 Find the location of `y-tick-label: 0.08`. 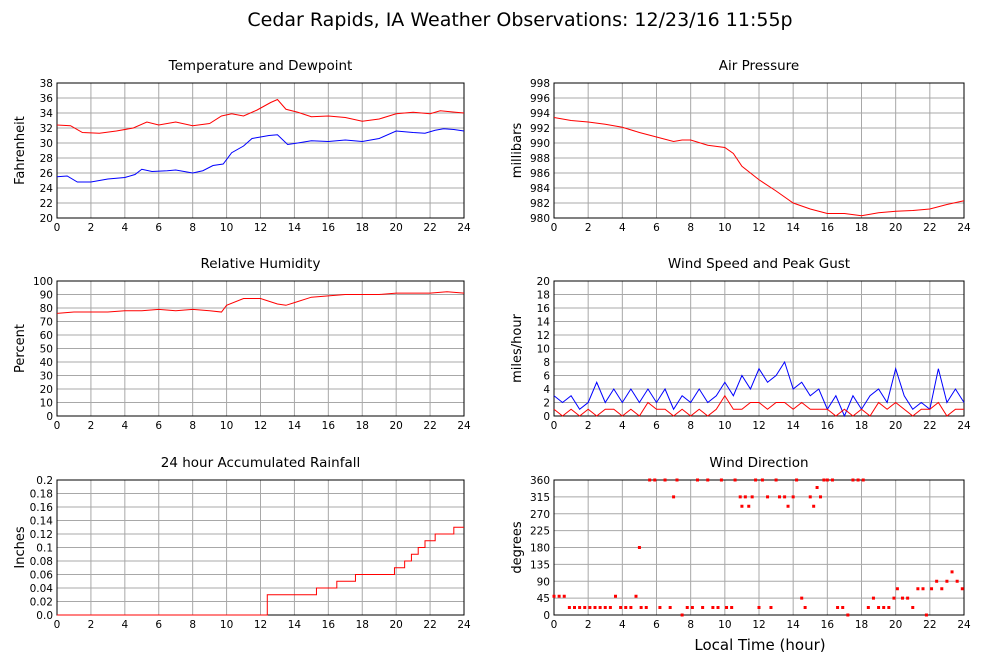

y-tick-label: 0.08 is located at coordinates (41, 562).